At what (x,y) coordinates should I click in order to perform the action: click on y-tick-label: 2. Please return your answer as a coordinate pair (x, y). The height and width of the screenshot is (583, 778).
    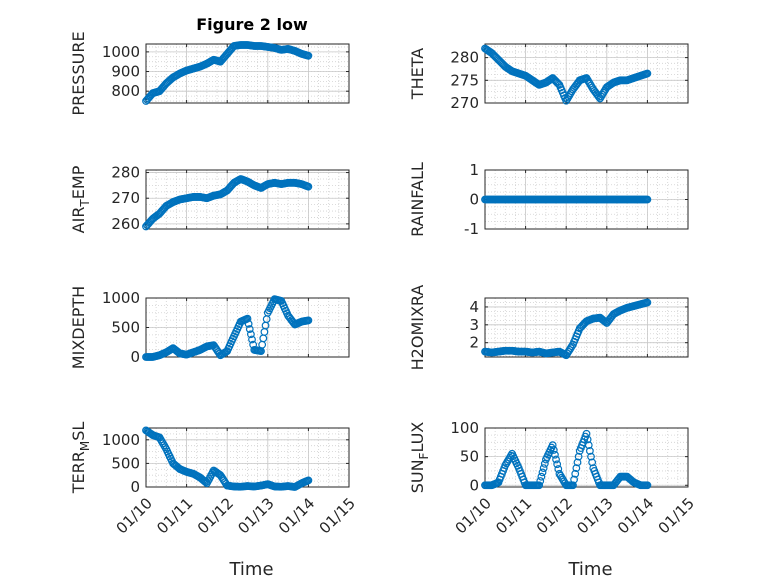
    Looking at the image, I should click on (474, 343).